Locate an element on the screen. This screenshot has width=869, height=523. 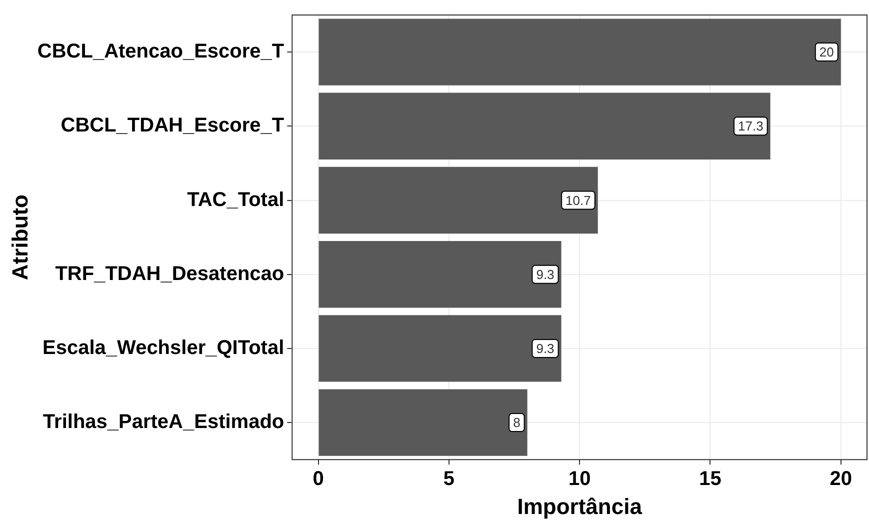
x-tick-label: 10 is located at coordinates (579, 479).